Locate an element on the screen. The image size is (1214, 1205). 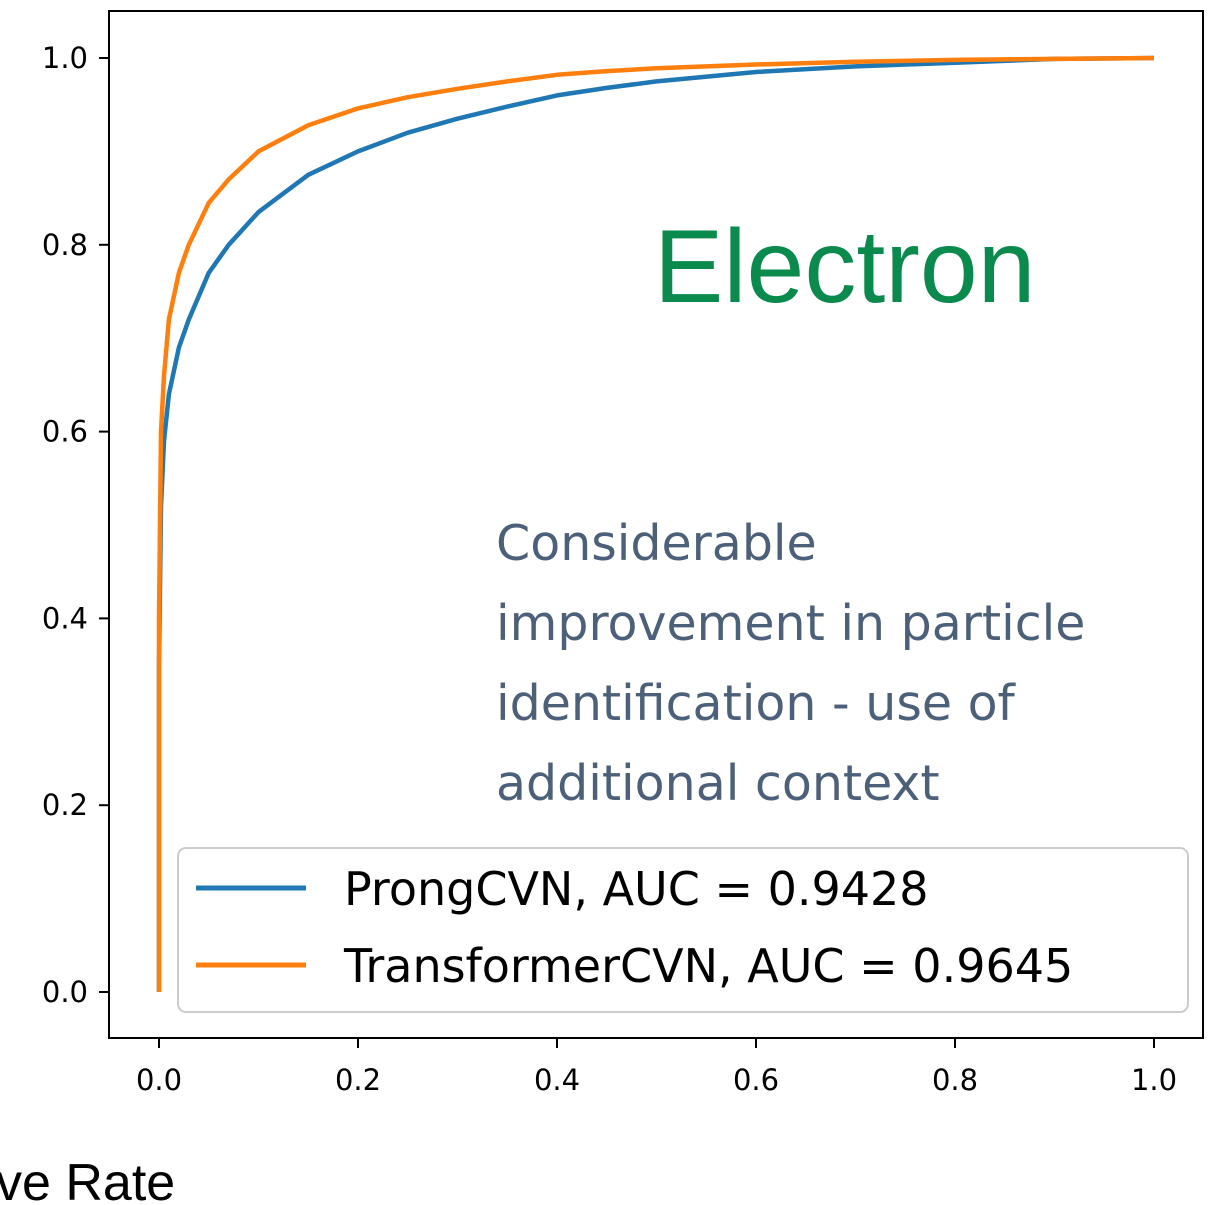
annotation-line: additional context is located at coordinates (718, 783).